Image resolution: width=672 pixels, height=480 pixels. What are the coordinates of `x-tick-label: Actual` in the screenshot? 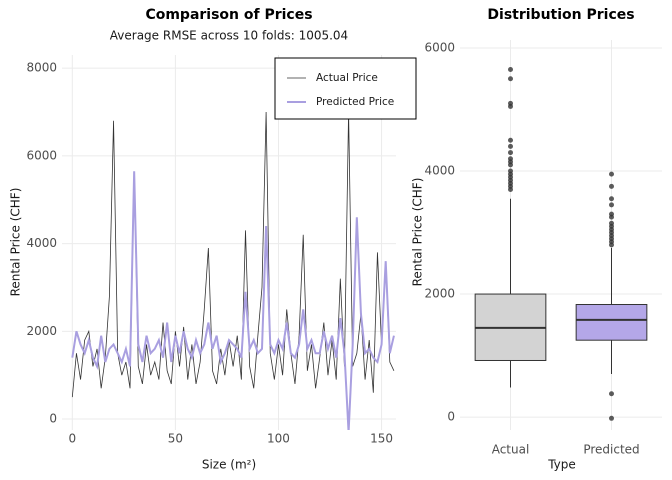 It's located at (511, 450).